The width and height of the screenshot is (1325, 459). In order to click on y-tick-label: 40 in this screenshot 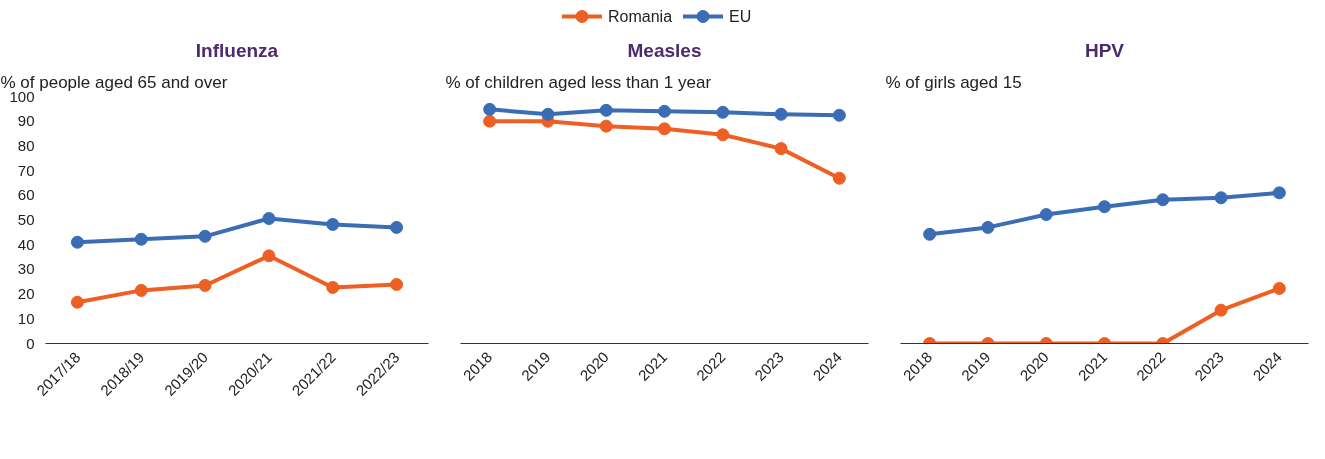, I will do `click(26, 244)`.